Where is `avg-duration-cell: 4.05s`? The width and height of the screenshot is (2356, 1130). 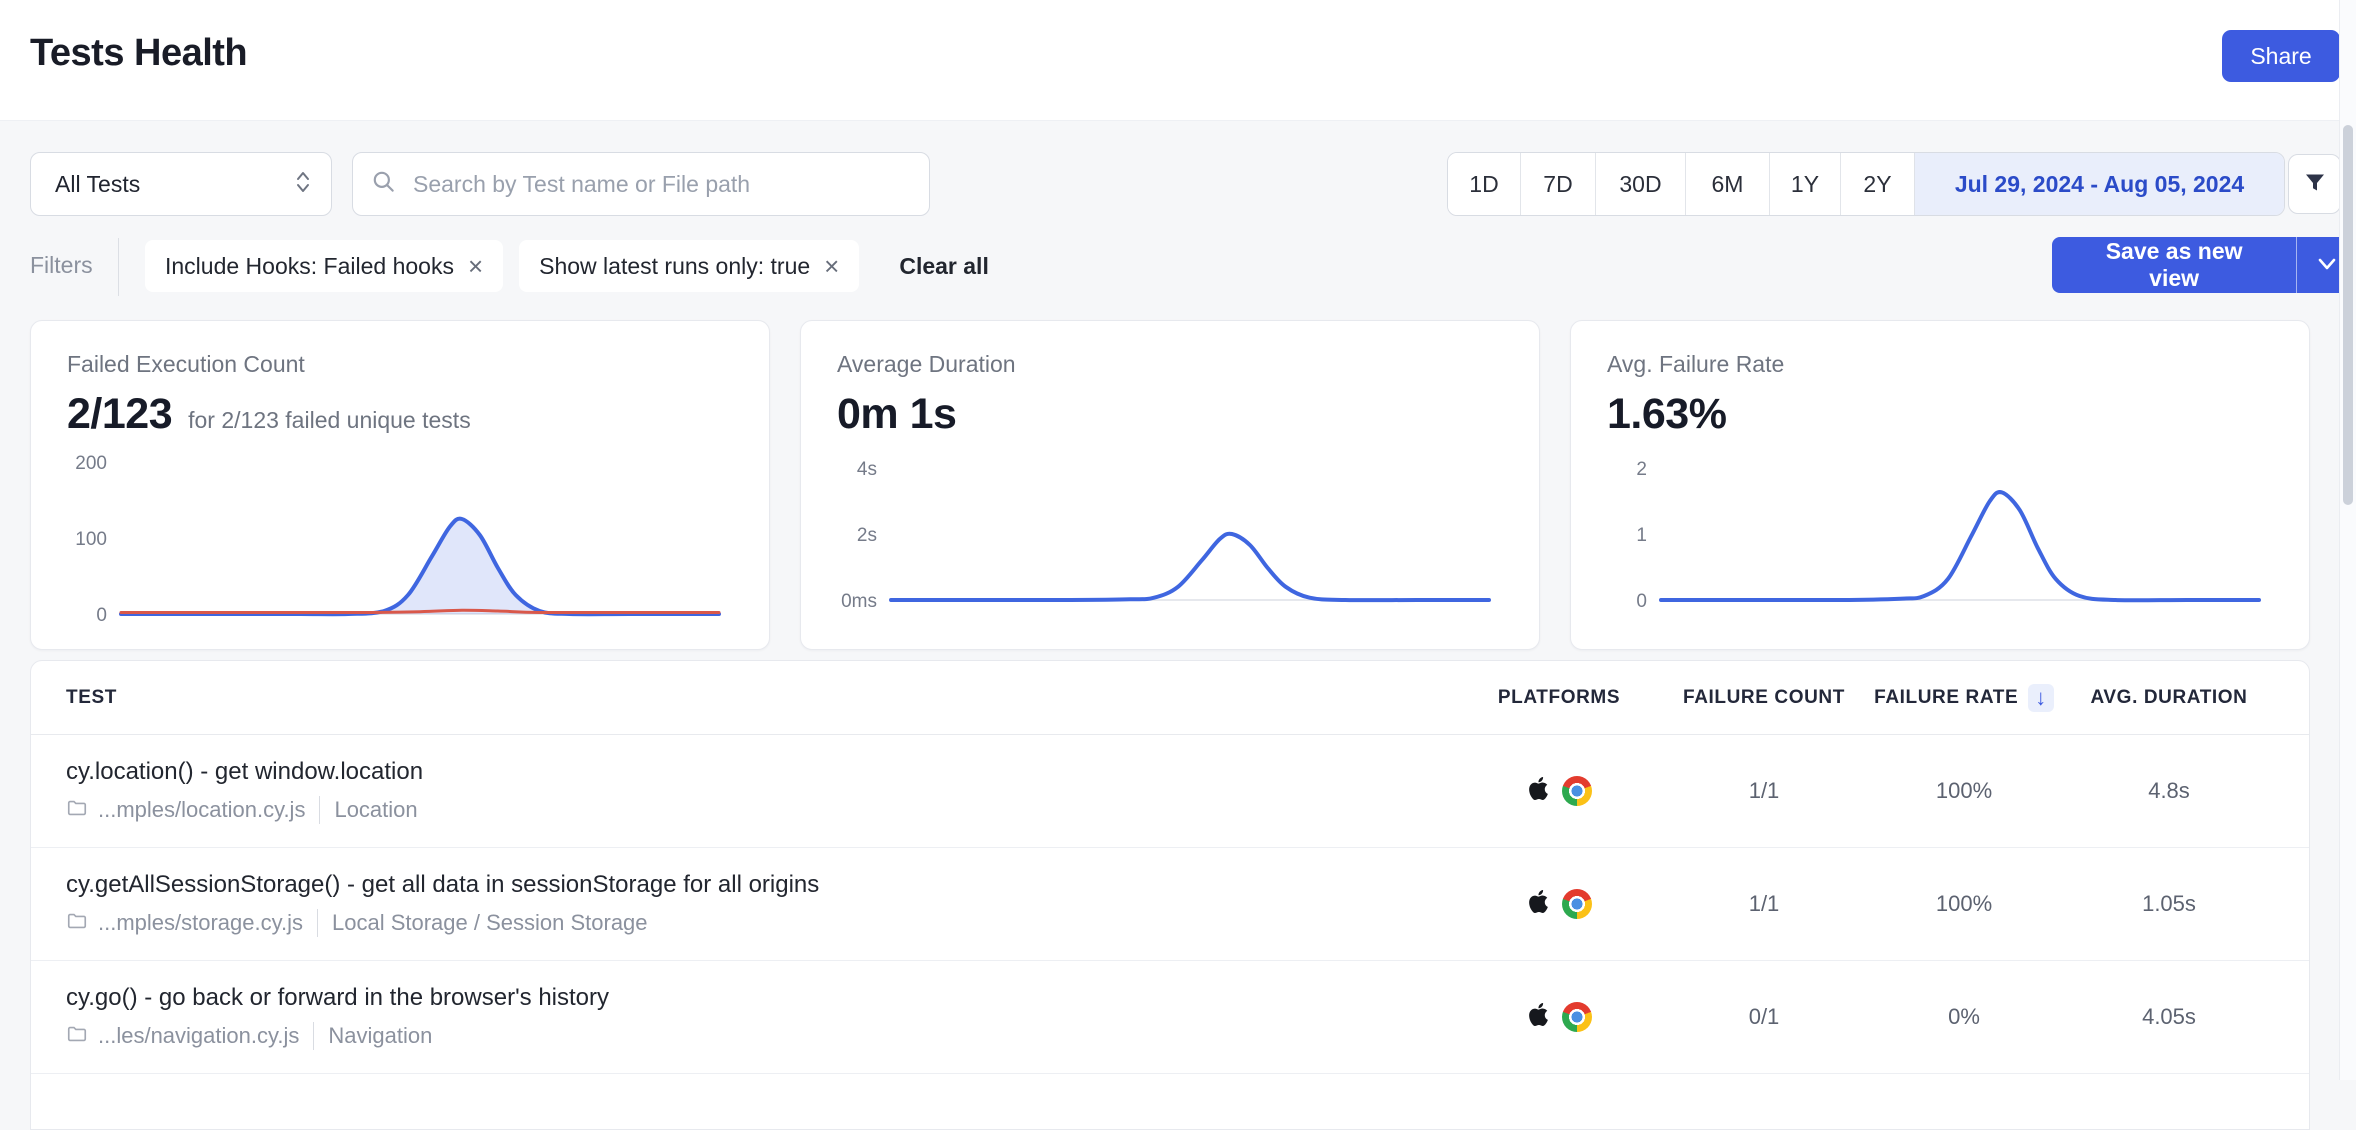
avg-duration-cell: 4.05s is located at coordinates (2169, 1016).